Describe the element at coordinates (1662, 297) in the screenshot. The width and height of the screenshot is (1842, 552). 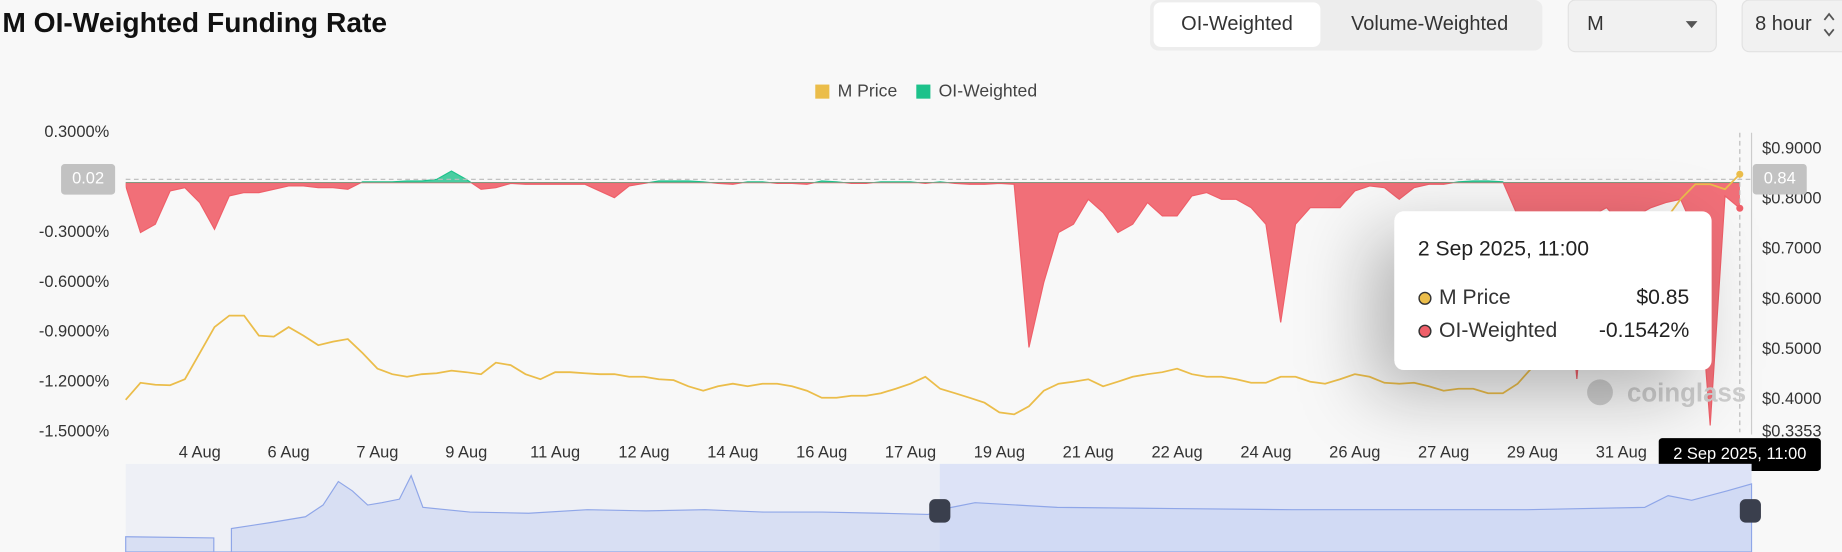
I see `tooltip-value: $0.85` at that location.